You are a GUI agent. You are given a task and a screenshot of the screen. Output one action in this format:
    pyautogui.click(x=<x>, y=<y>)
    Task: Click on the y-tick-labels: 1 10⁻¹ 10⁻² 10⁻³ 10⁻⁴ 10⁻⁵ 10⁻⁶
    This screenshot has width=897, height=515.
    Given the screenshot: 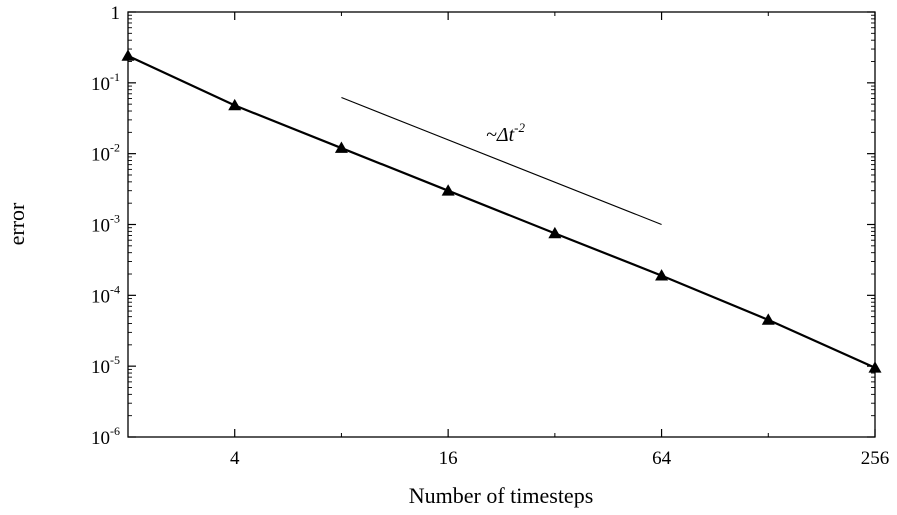 What is the action you would take?
    pyautogui.click(x=105, y=226)
    